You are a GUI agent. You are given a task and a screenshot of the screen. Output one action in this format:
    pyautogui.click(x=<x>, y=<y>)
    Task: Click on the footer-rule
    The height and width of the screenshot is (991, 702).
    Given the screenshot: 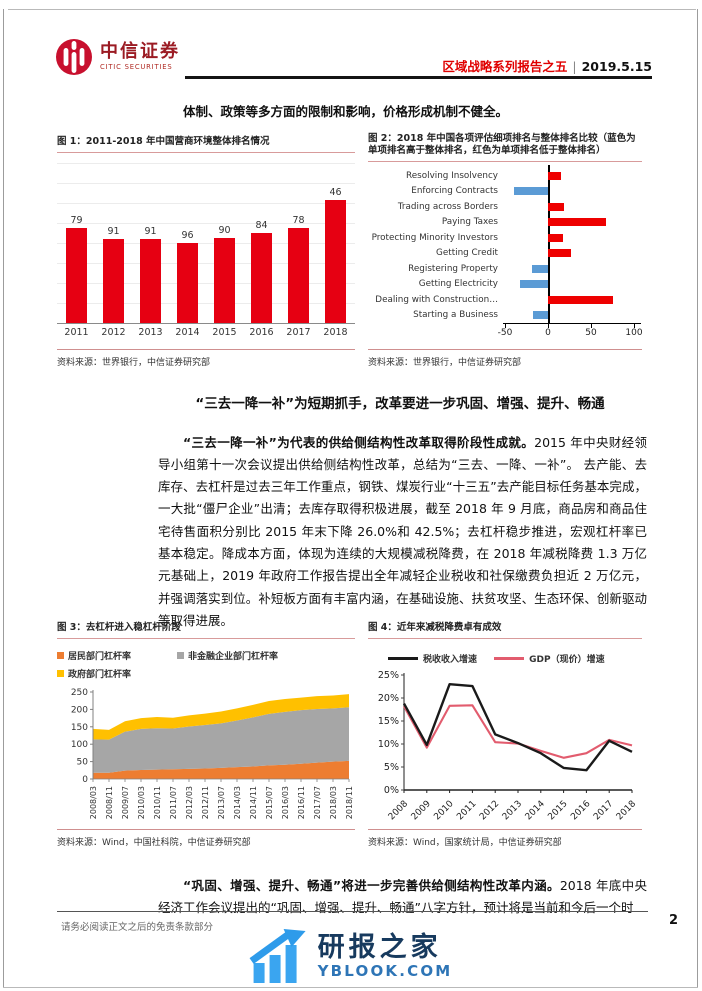 What is the action you would take?
    pyautogui.click(x=352, y=911)
    